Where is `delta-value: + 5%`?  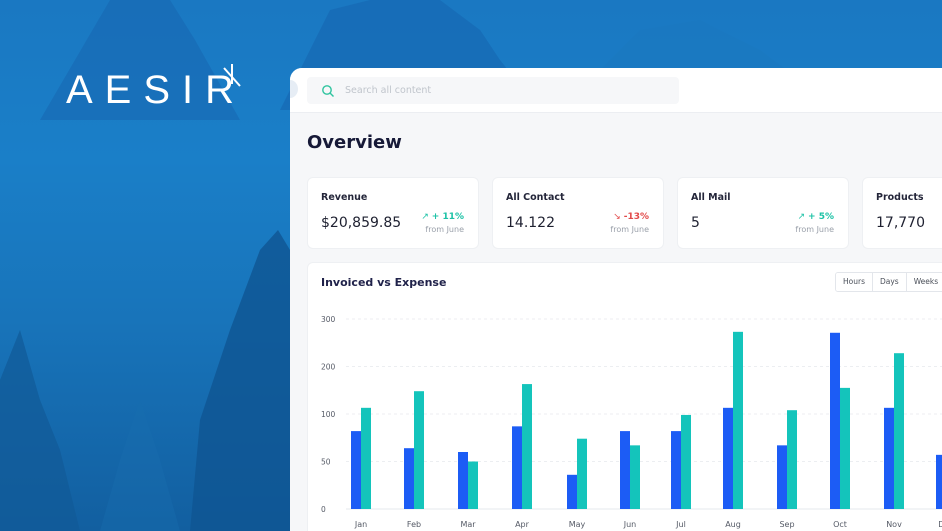 delta-value: + 5% is located at coordinates (821, 217).